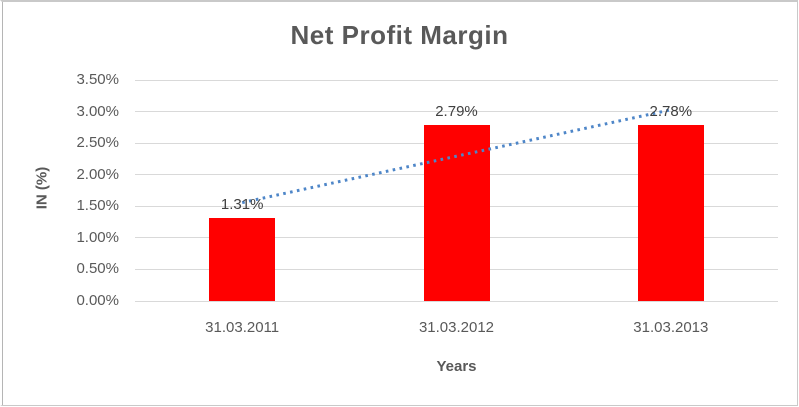 The image size is (799, 407). What do you see at coordinates (399, 35) in the screenshot?
I see `chart-title: Net Profit Margin` at bounding box center [399, 35].